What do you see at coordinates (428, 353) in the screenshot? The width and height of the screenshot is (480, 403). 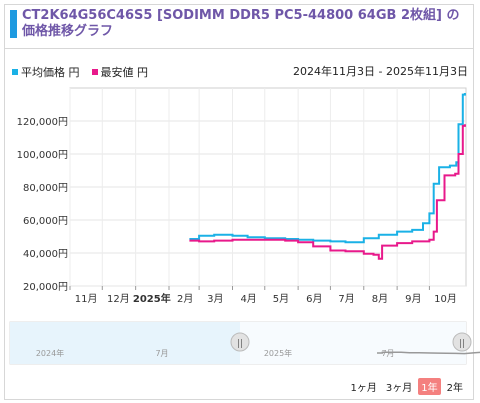 I see `navigator-series` at bounding box center [428, 353].